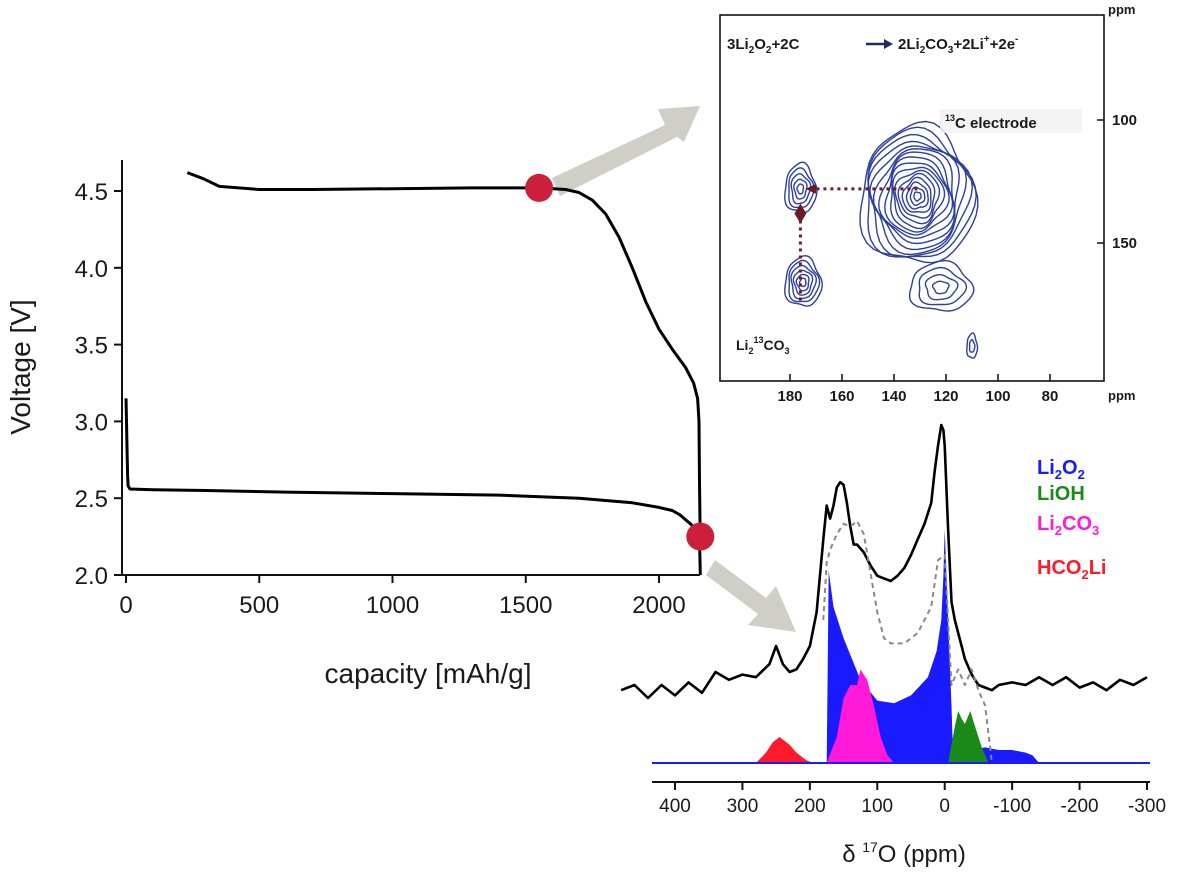 This screenshot has height=876, width=1177. I want to click on x-tick-label: -100, so click(1012, 806).